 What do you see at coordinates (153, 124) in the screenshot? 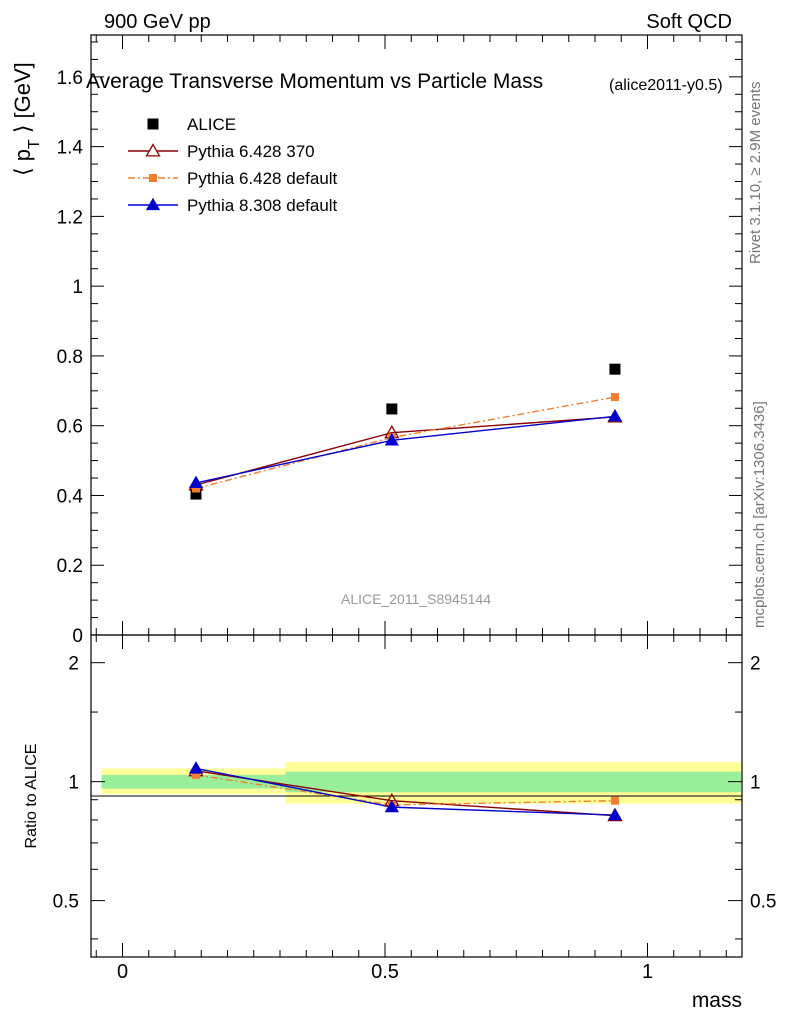
I see `legend-marker-alice` at bounding box center [153, 124].